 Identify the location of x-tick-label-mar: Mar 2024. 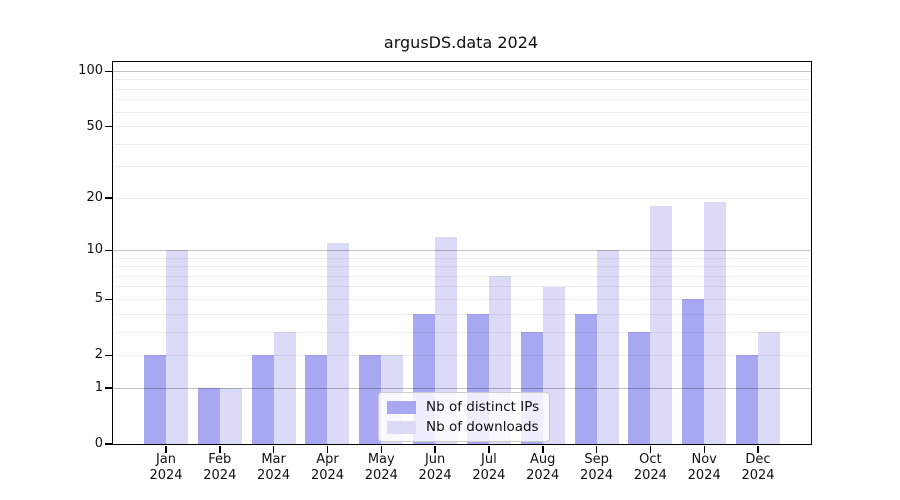
(274, 467).